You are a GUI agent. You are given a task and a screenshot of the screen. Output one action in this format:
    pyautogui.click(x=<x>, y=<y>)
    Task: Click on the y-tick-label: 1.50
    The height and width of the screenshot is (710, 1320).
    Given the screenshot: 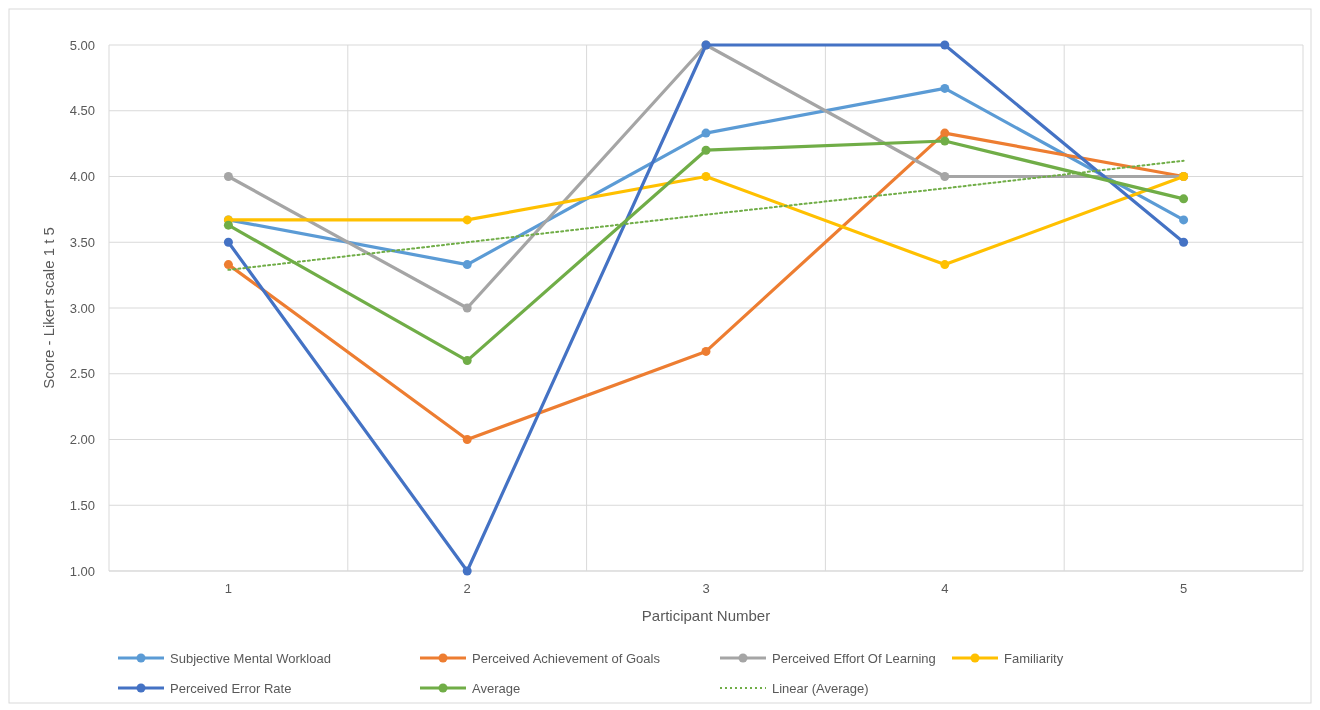 What is the action you would take?
    pyautogui.click(x=82, y=505)
    